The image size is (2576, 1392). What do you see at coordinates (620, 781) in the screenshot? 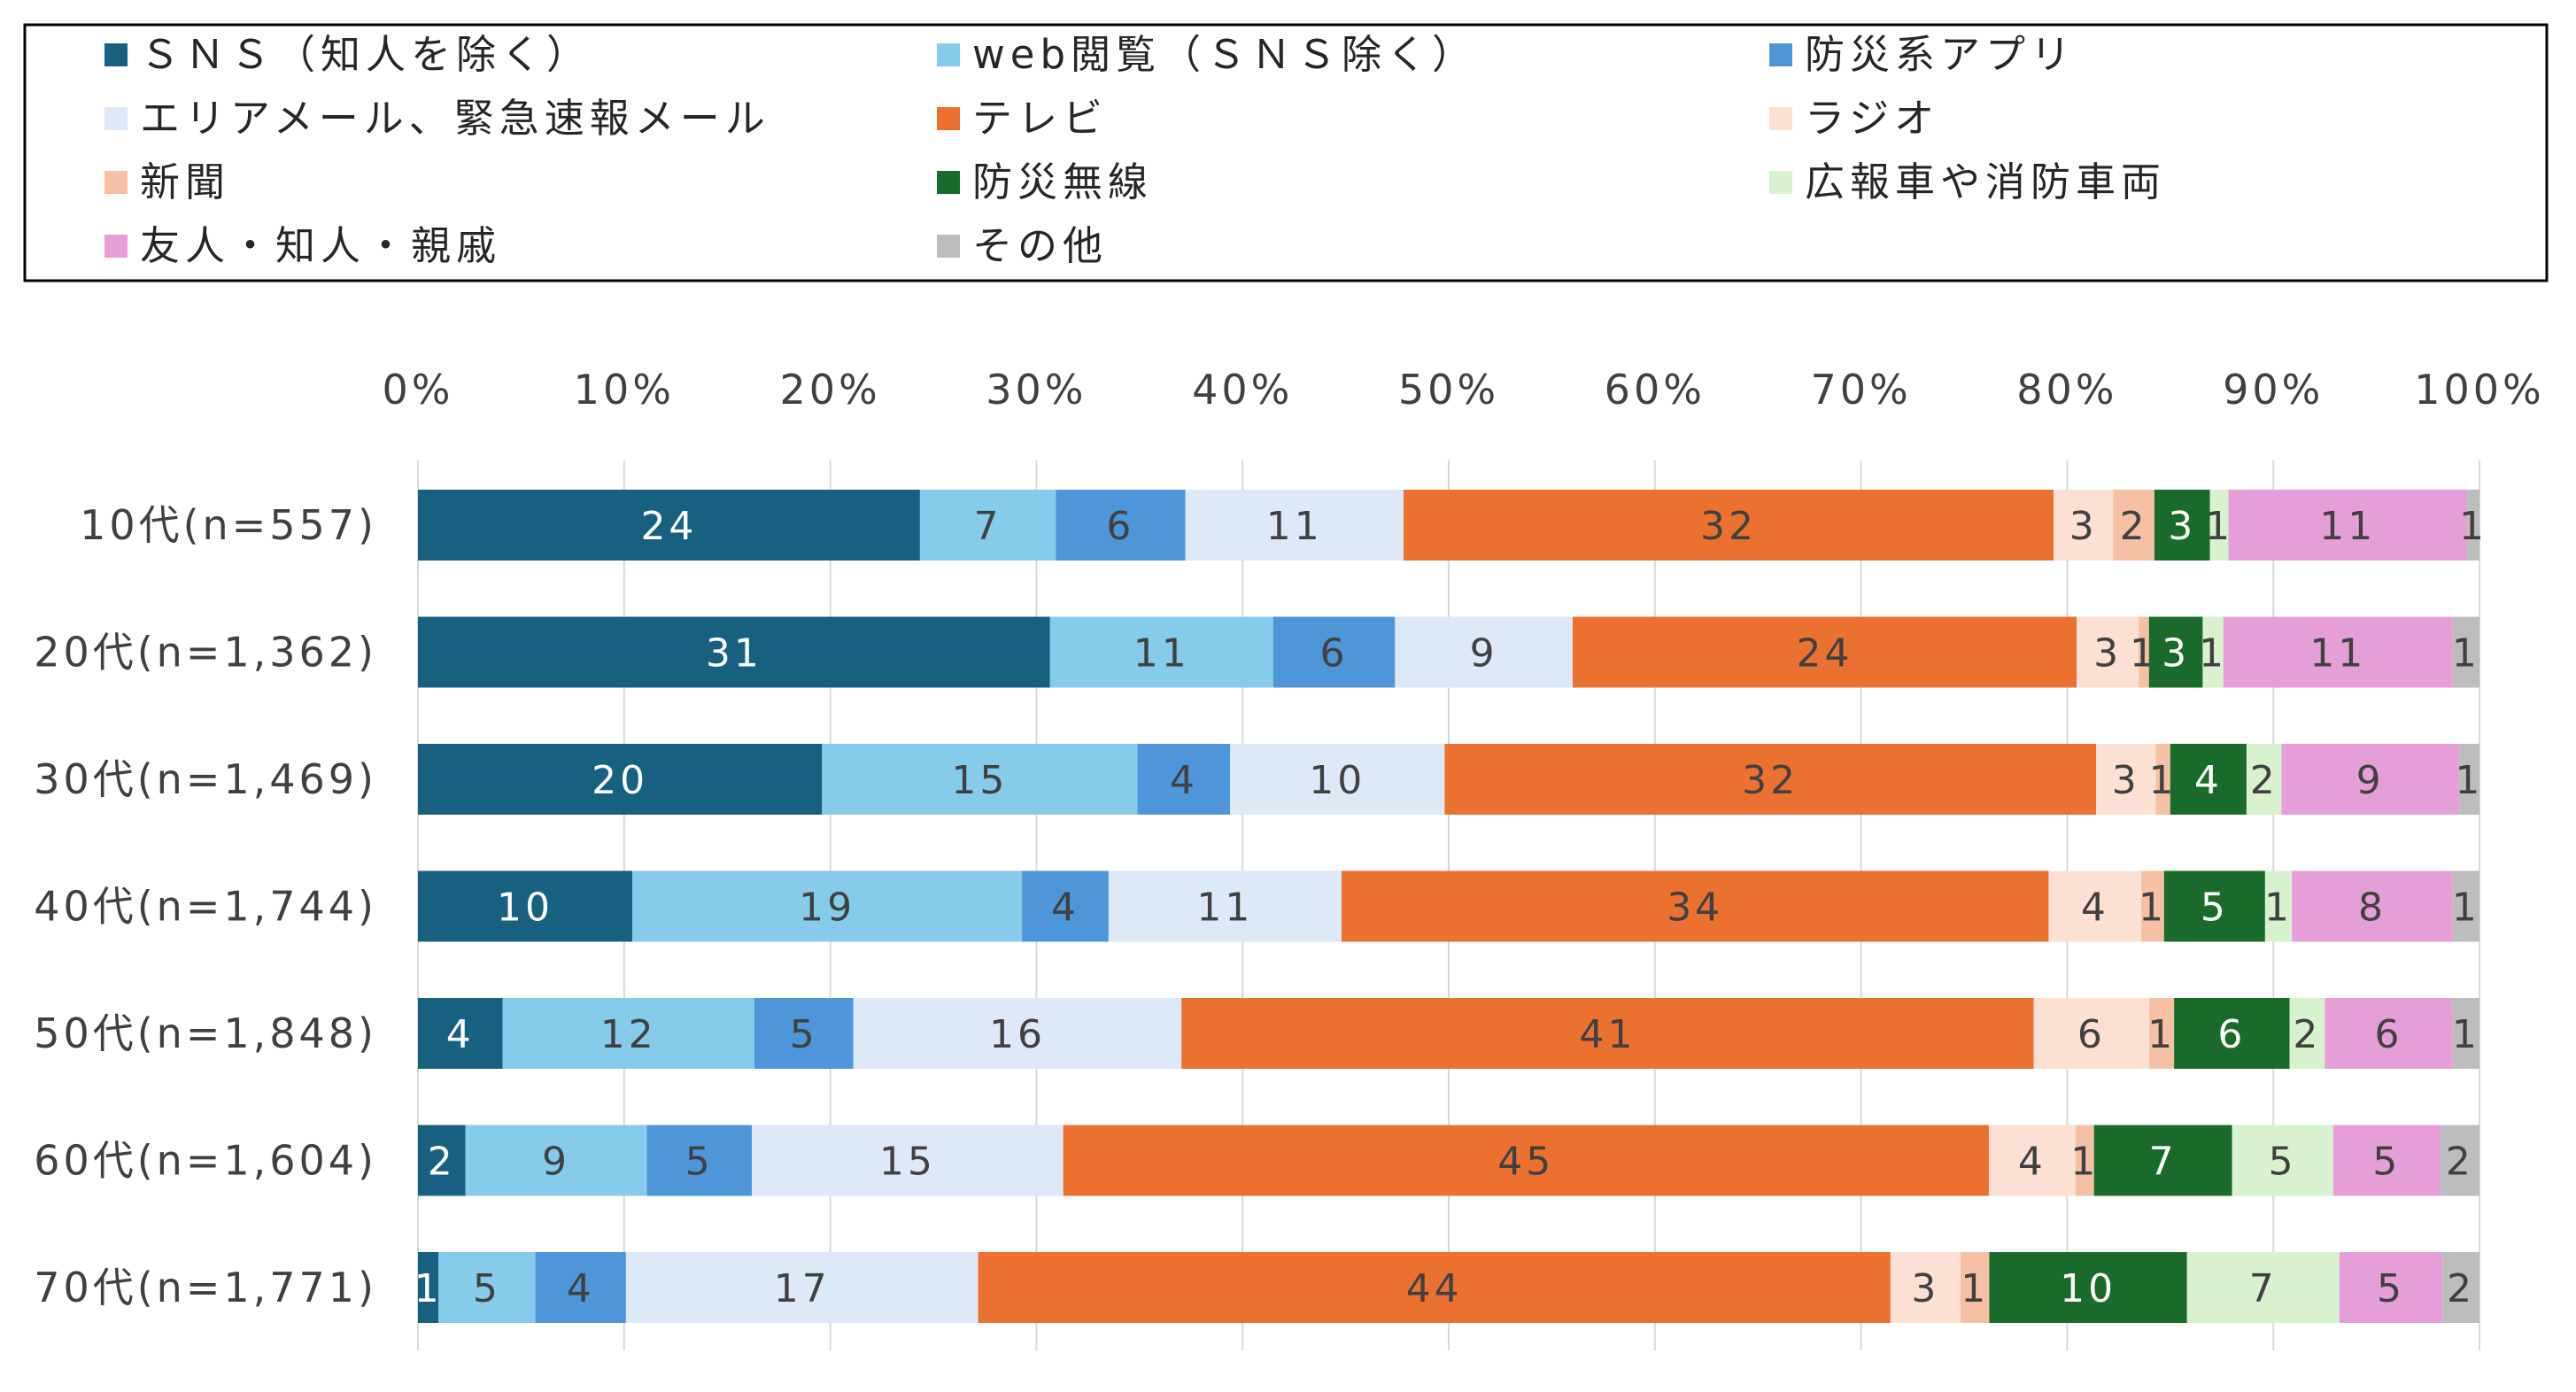
I see `bar-data-label: 20` at bounding box center [620, 781].